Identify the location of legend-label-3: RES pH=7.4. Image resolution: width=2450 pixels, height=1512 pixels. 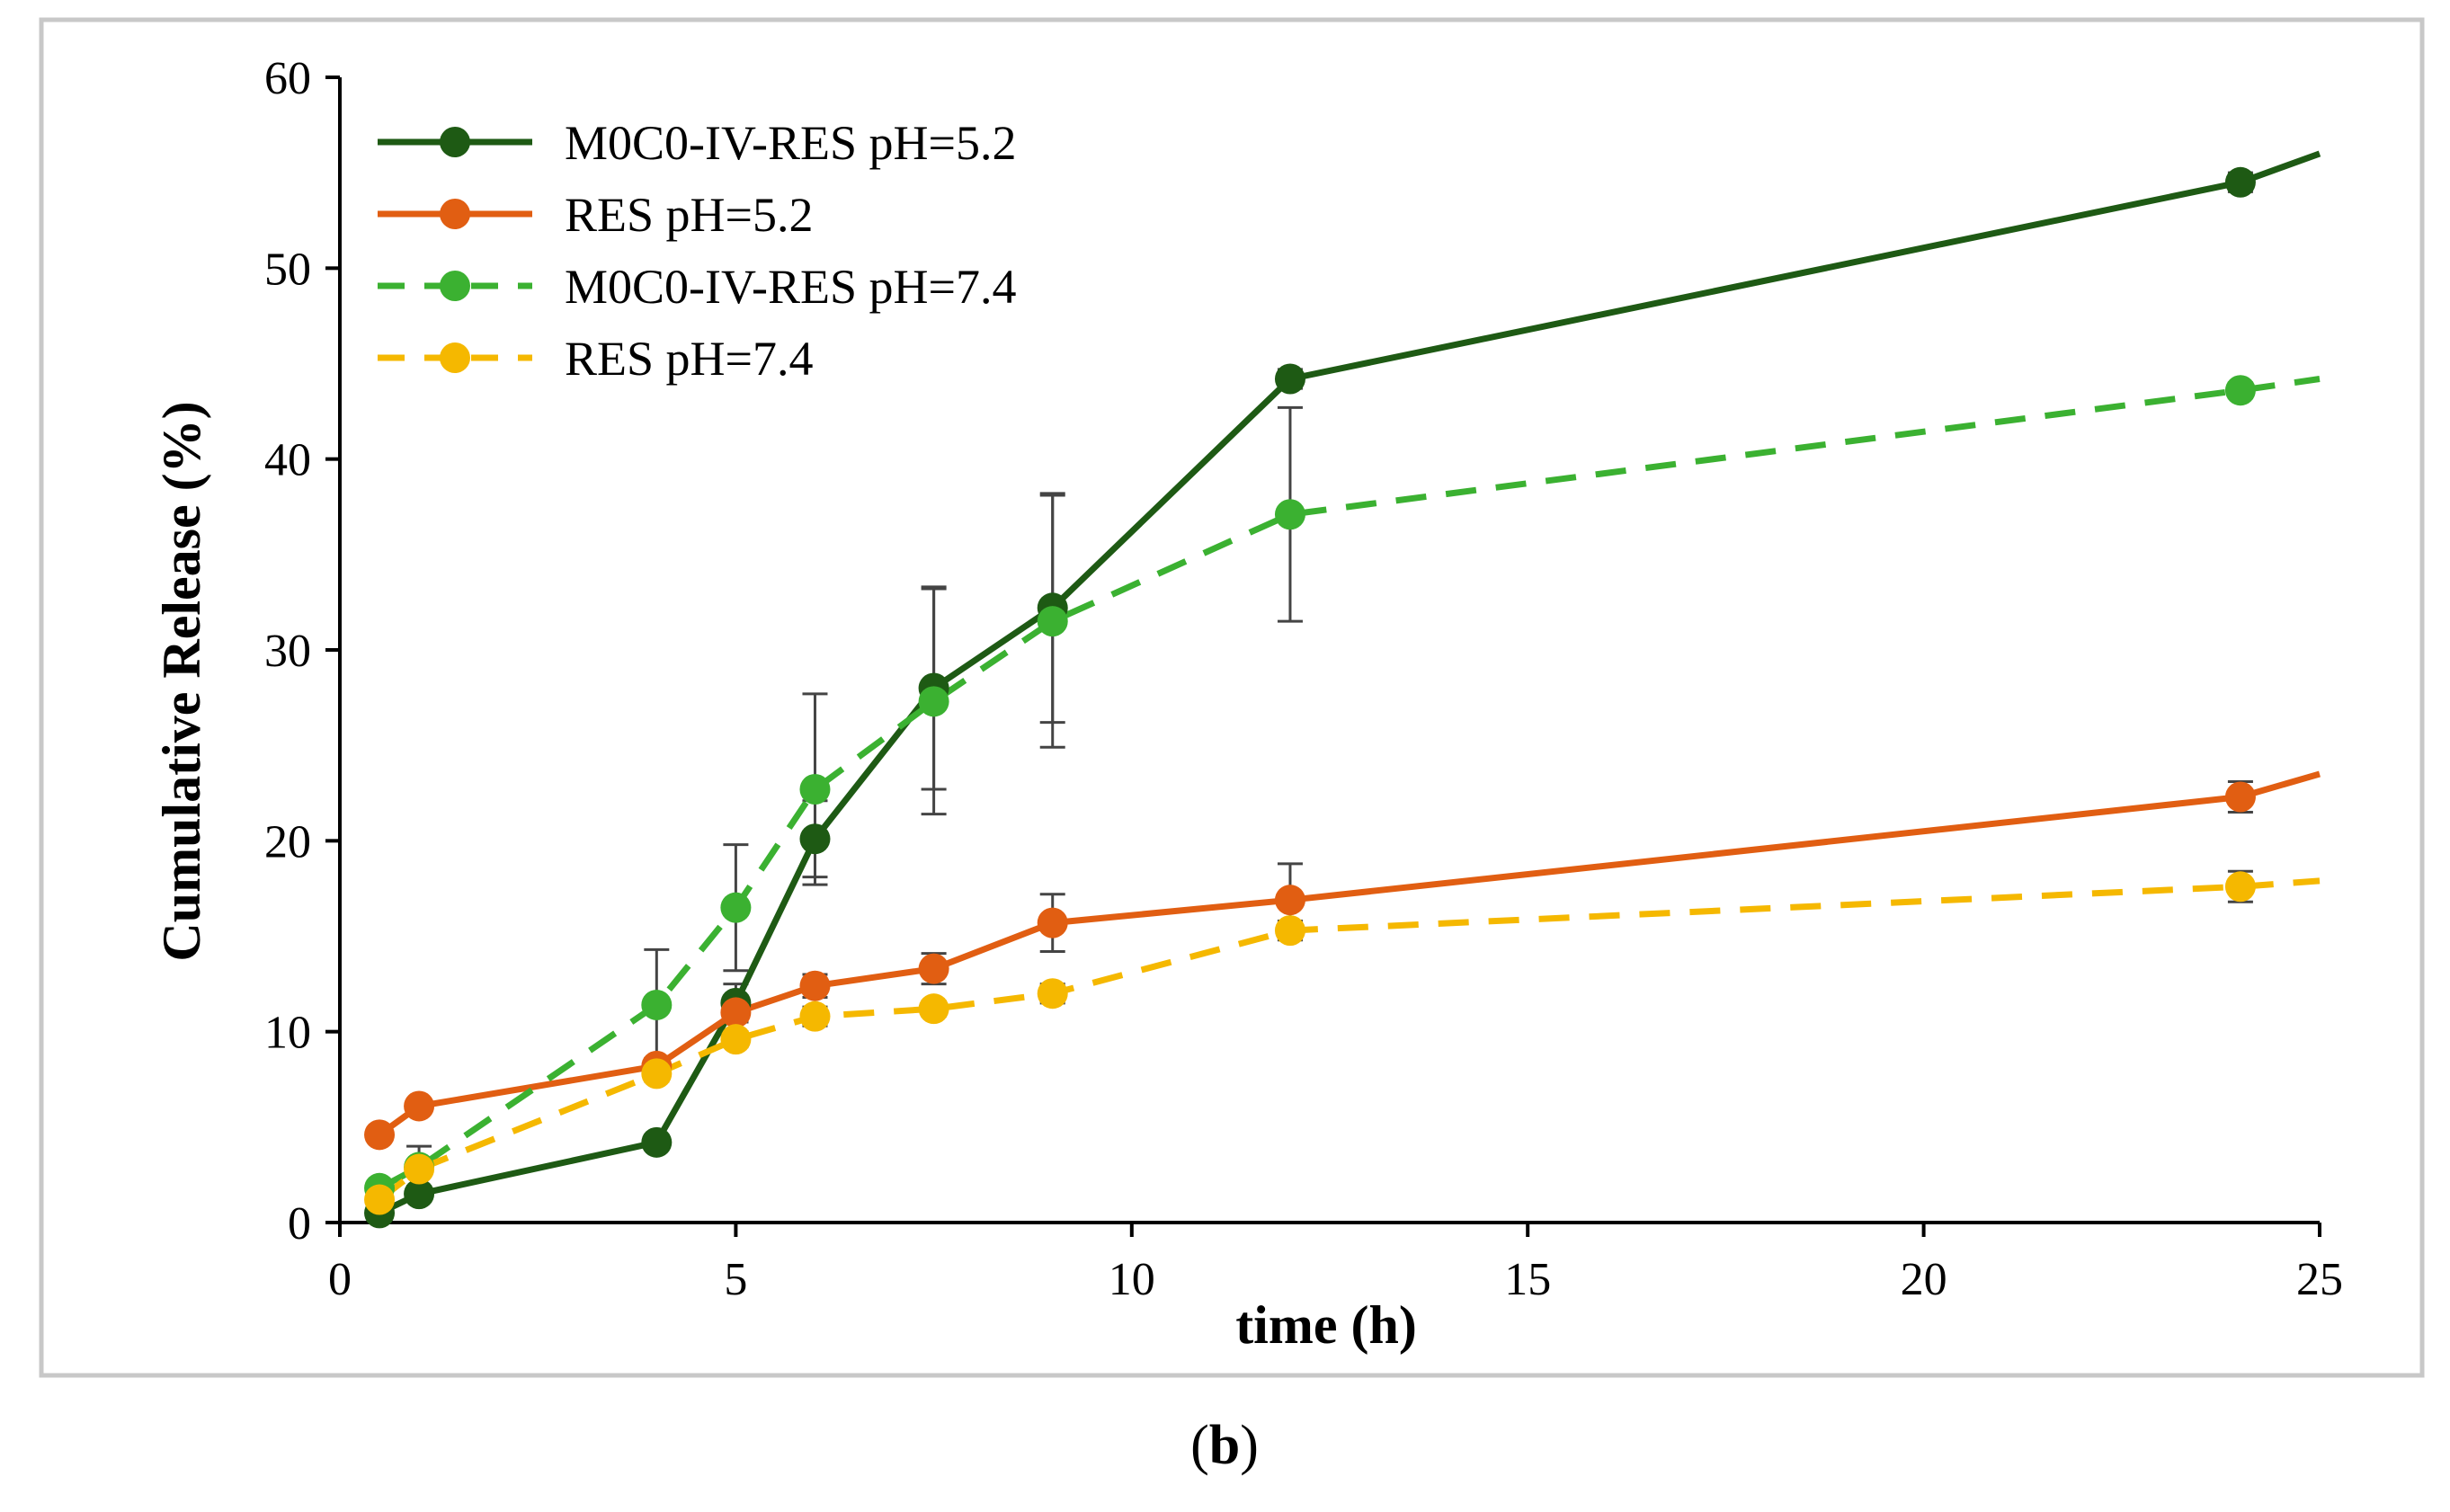
(689, 359).